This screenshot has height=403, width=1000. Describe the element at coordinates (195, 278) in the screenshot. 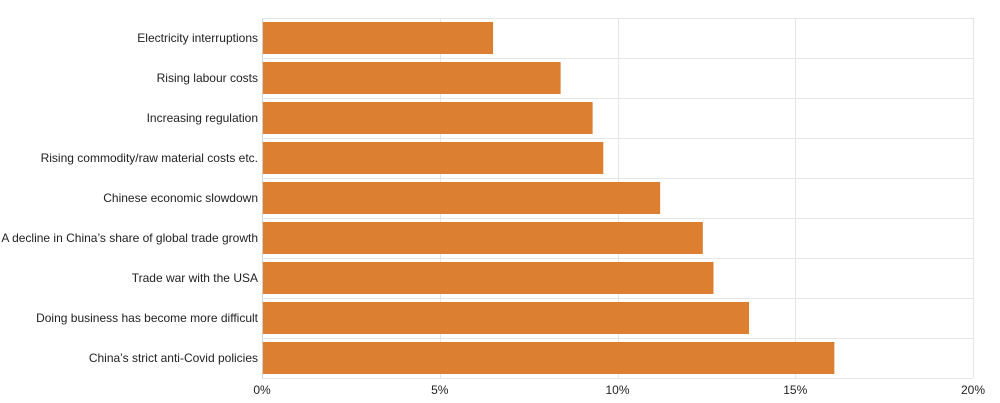

I see `category-label-trade-war-with-the-usa: Trade war with the USA` at that location.